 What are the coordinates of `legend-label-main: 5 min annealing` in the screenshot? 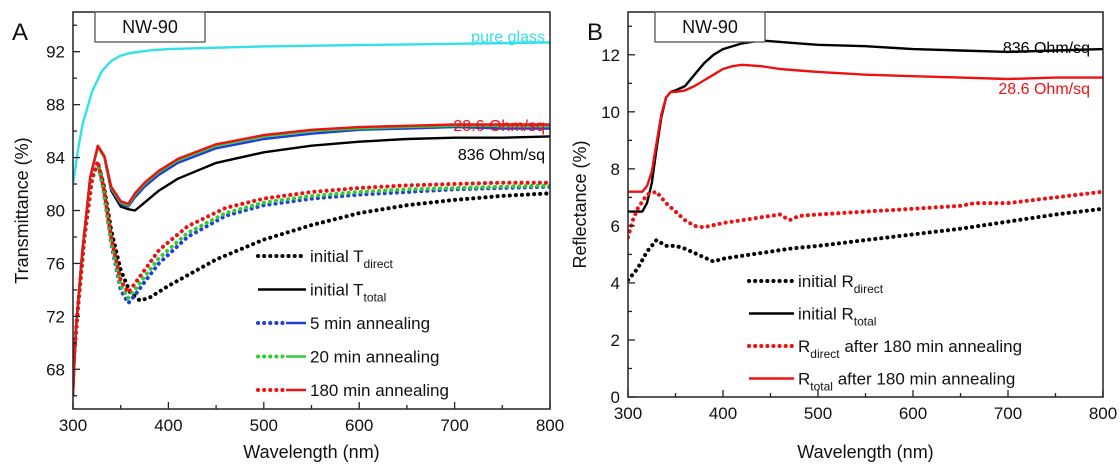 It's located at (370, 323).